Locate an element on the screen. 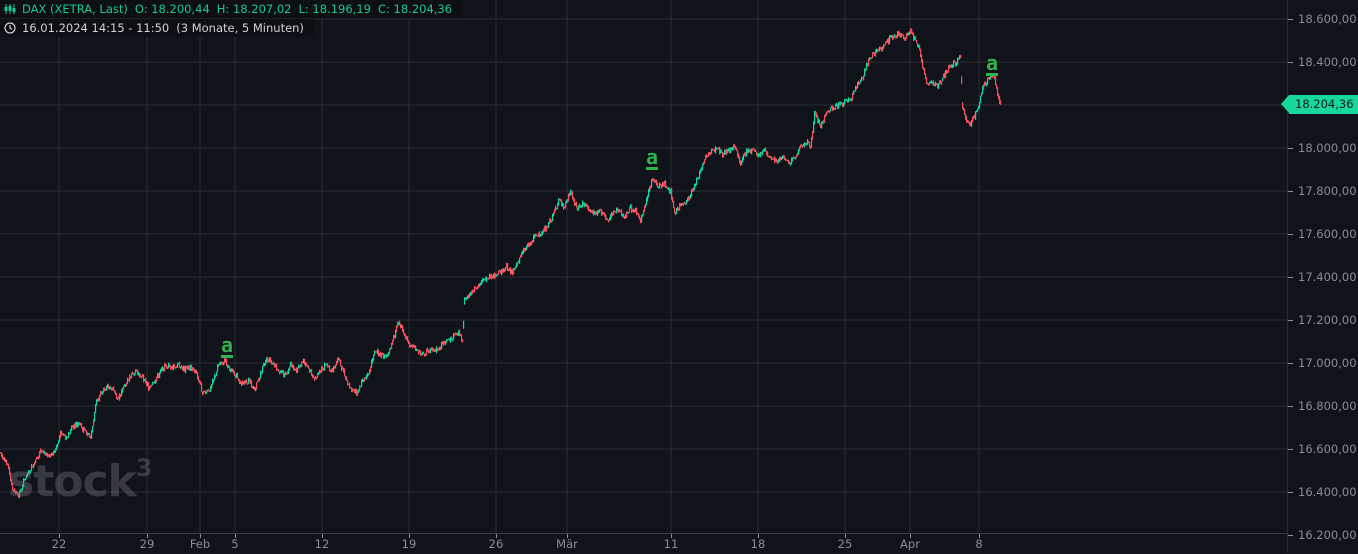 The width and height of the screenshot is (1358, 554). high-value: H: 18.207,02 is located at coordinates (254, 9).